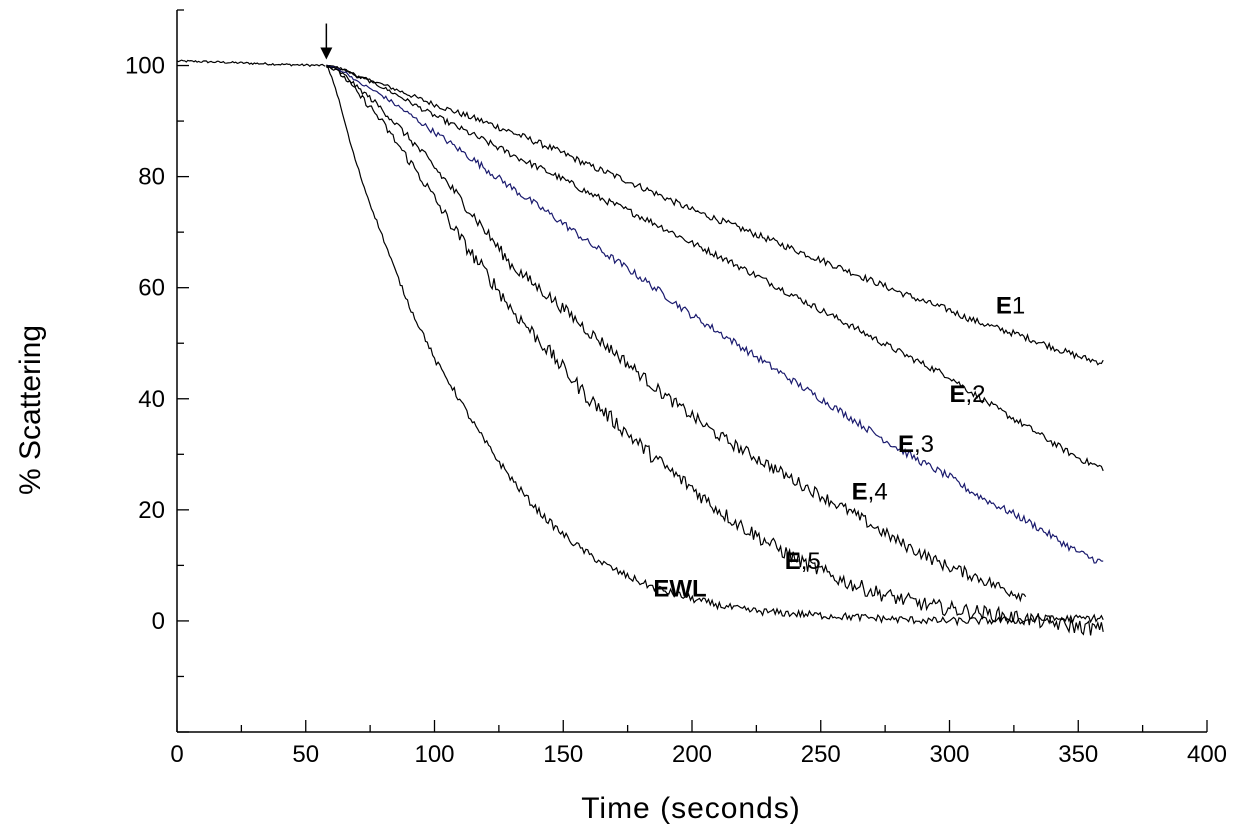 This screenshot has height=833, width=1243. What do you see at coordinates (251, 63) in the screenshot?
I see `baseline-line` at bounding box center [251, 63].